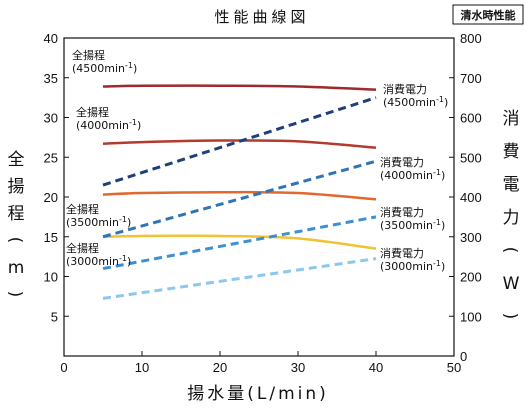  What do you see at coordinates (471, 197) in the screenshot?
I see `right-tick-label: 400` at bounding box center [471, 197].